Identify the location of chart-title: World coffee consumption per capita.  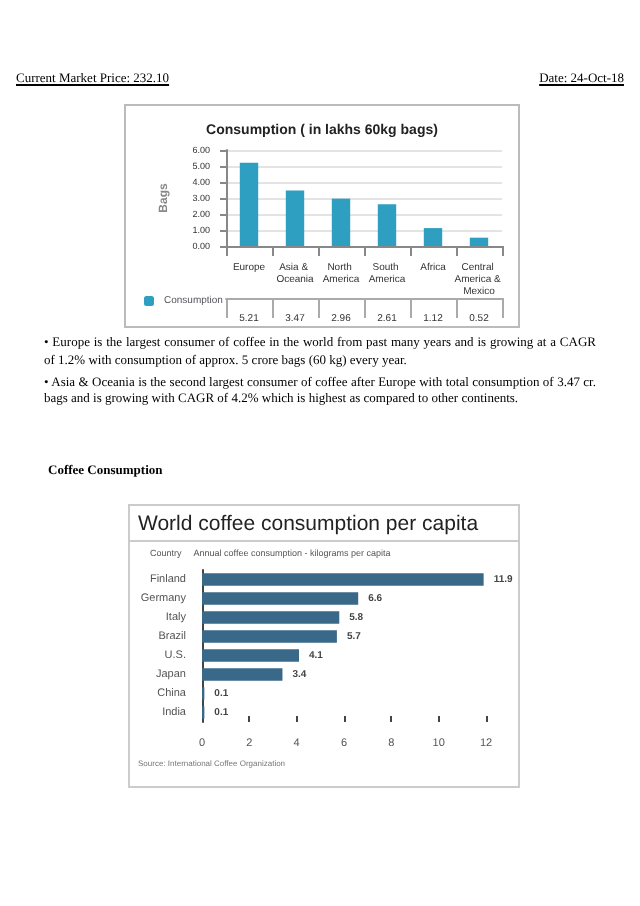
(324, 524).